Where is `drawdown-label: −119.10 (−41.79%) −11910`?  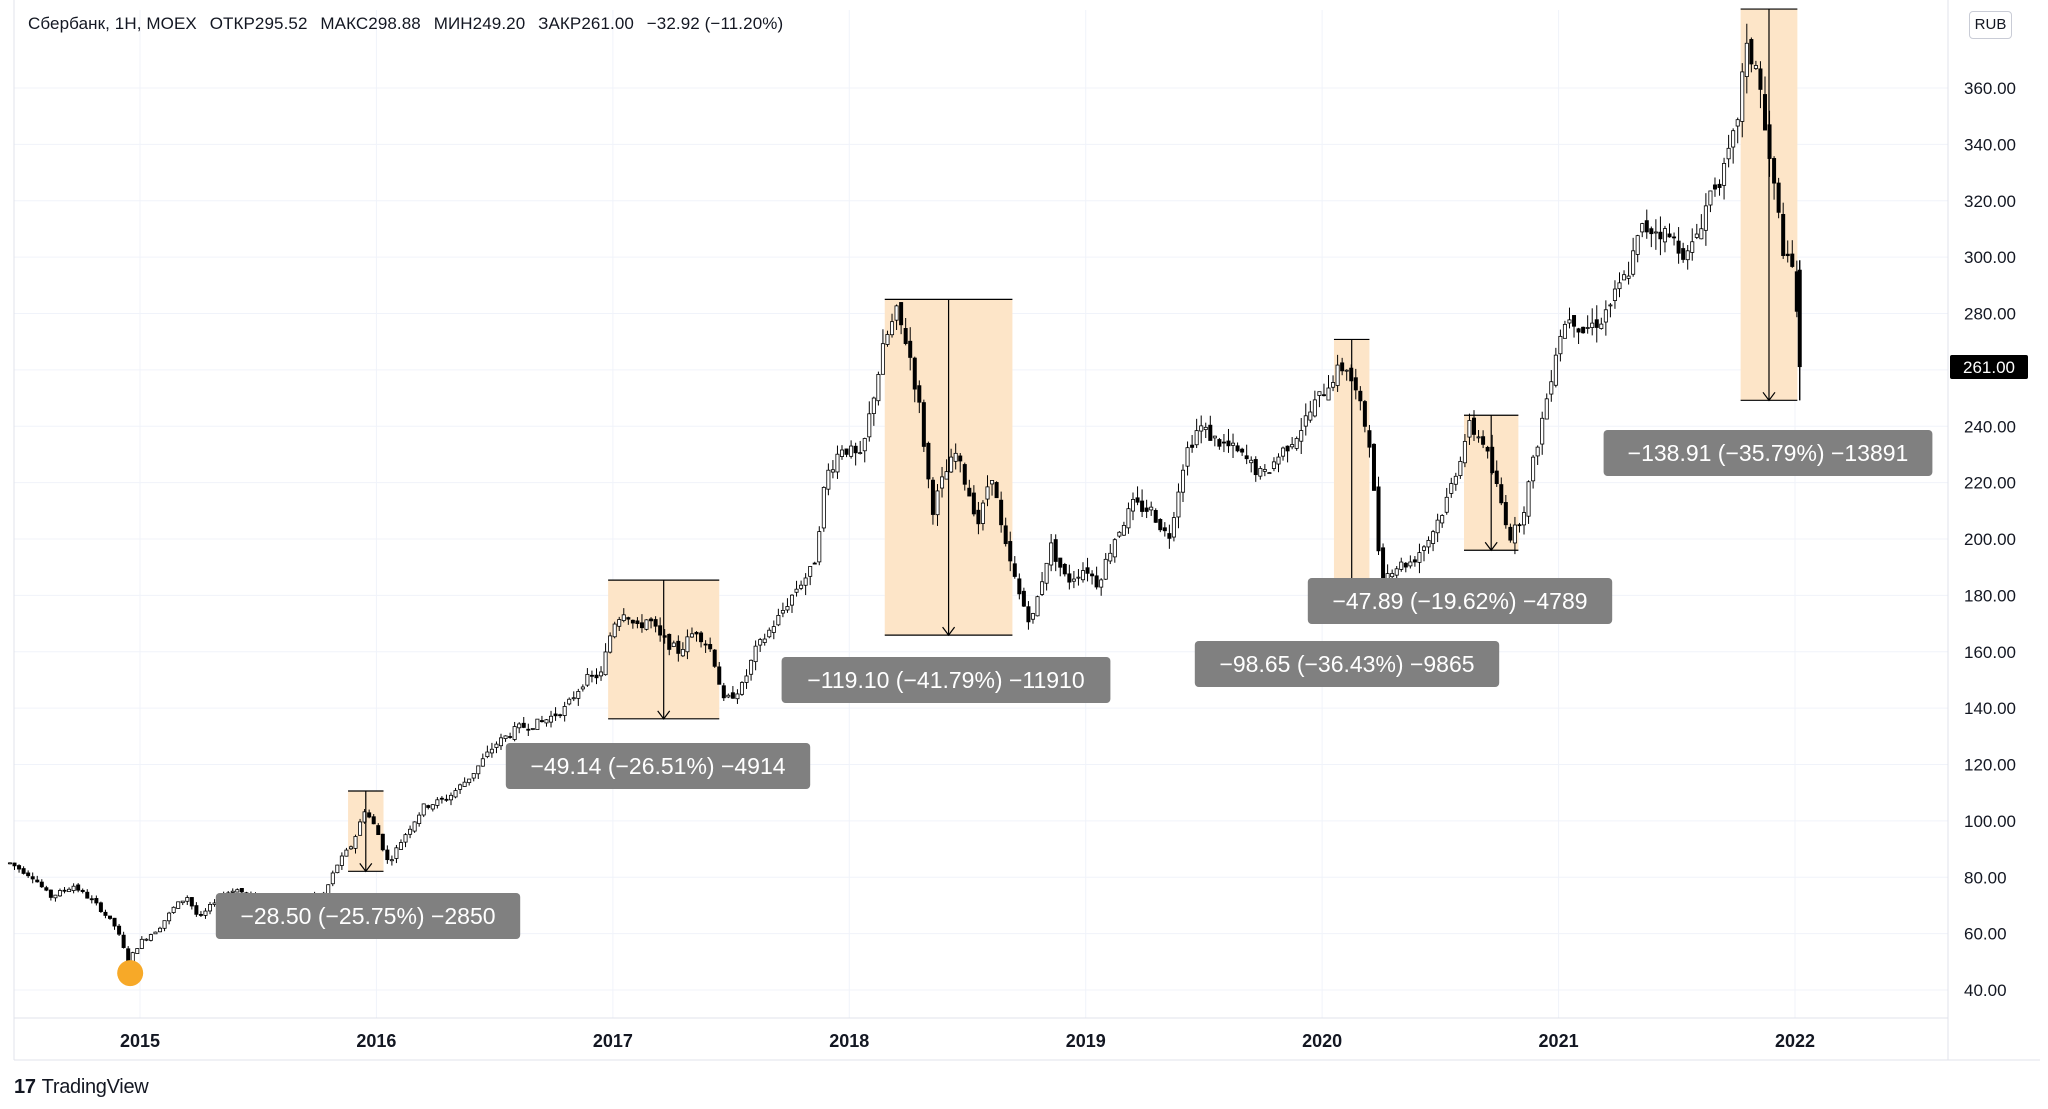
drawdown-label: −119.10 (−41.79%) −11910 is located at coordinates (946, 680).